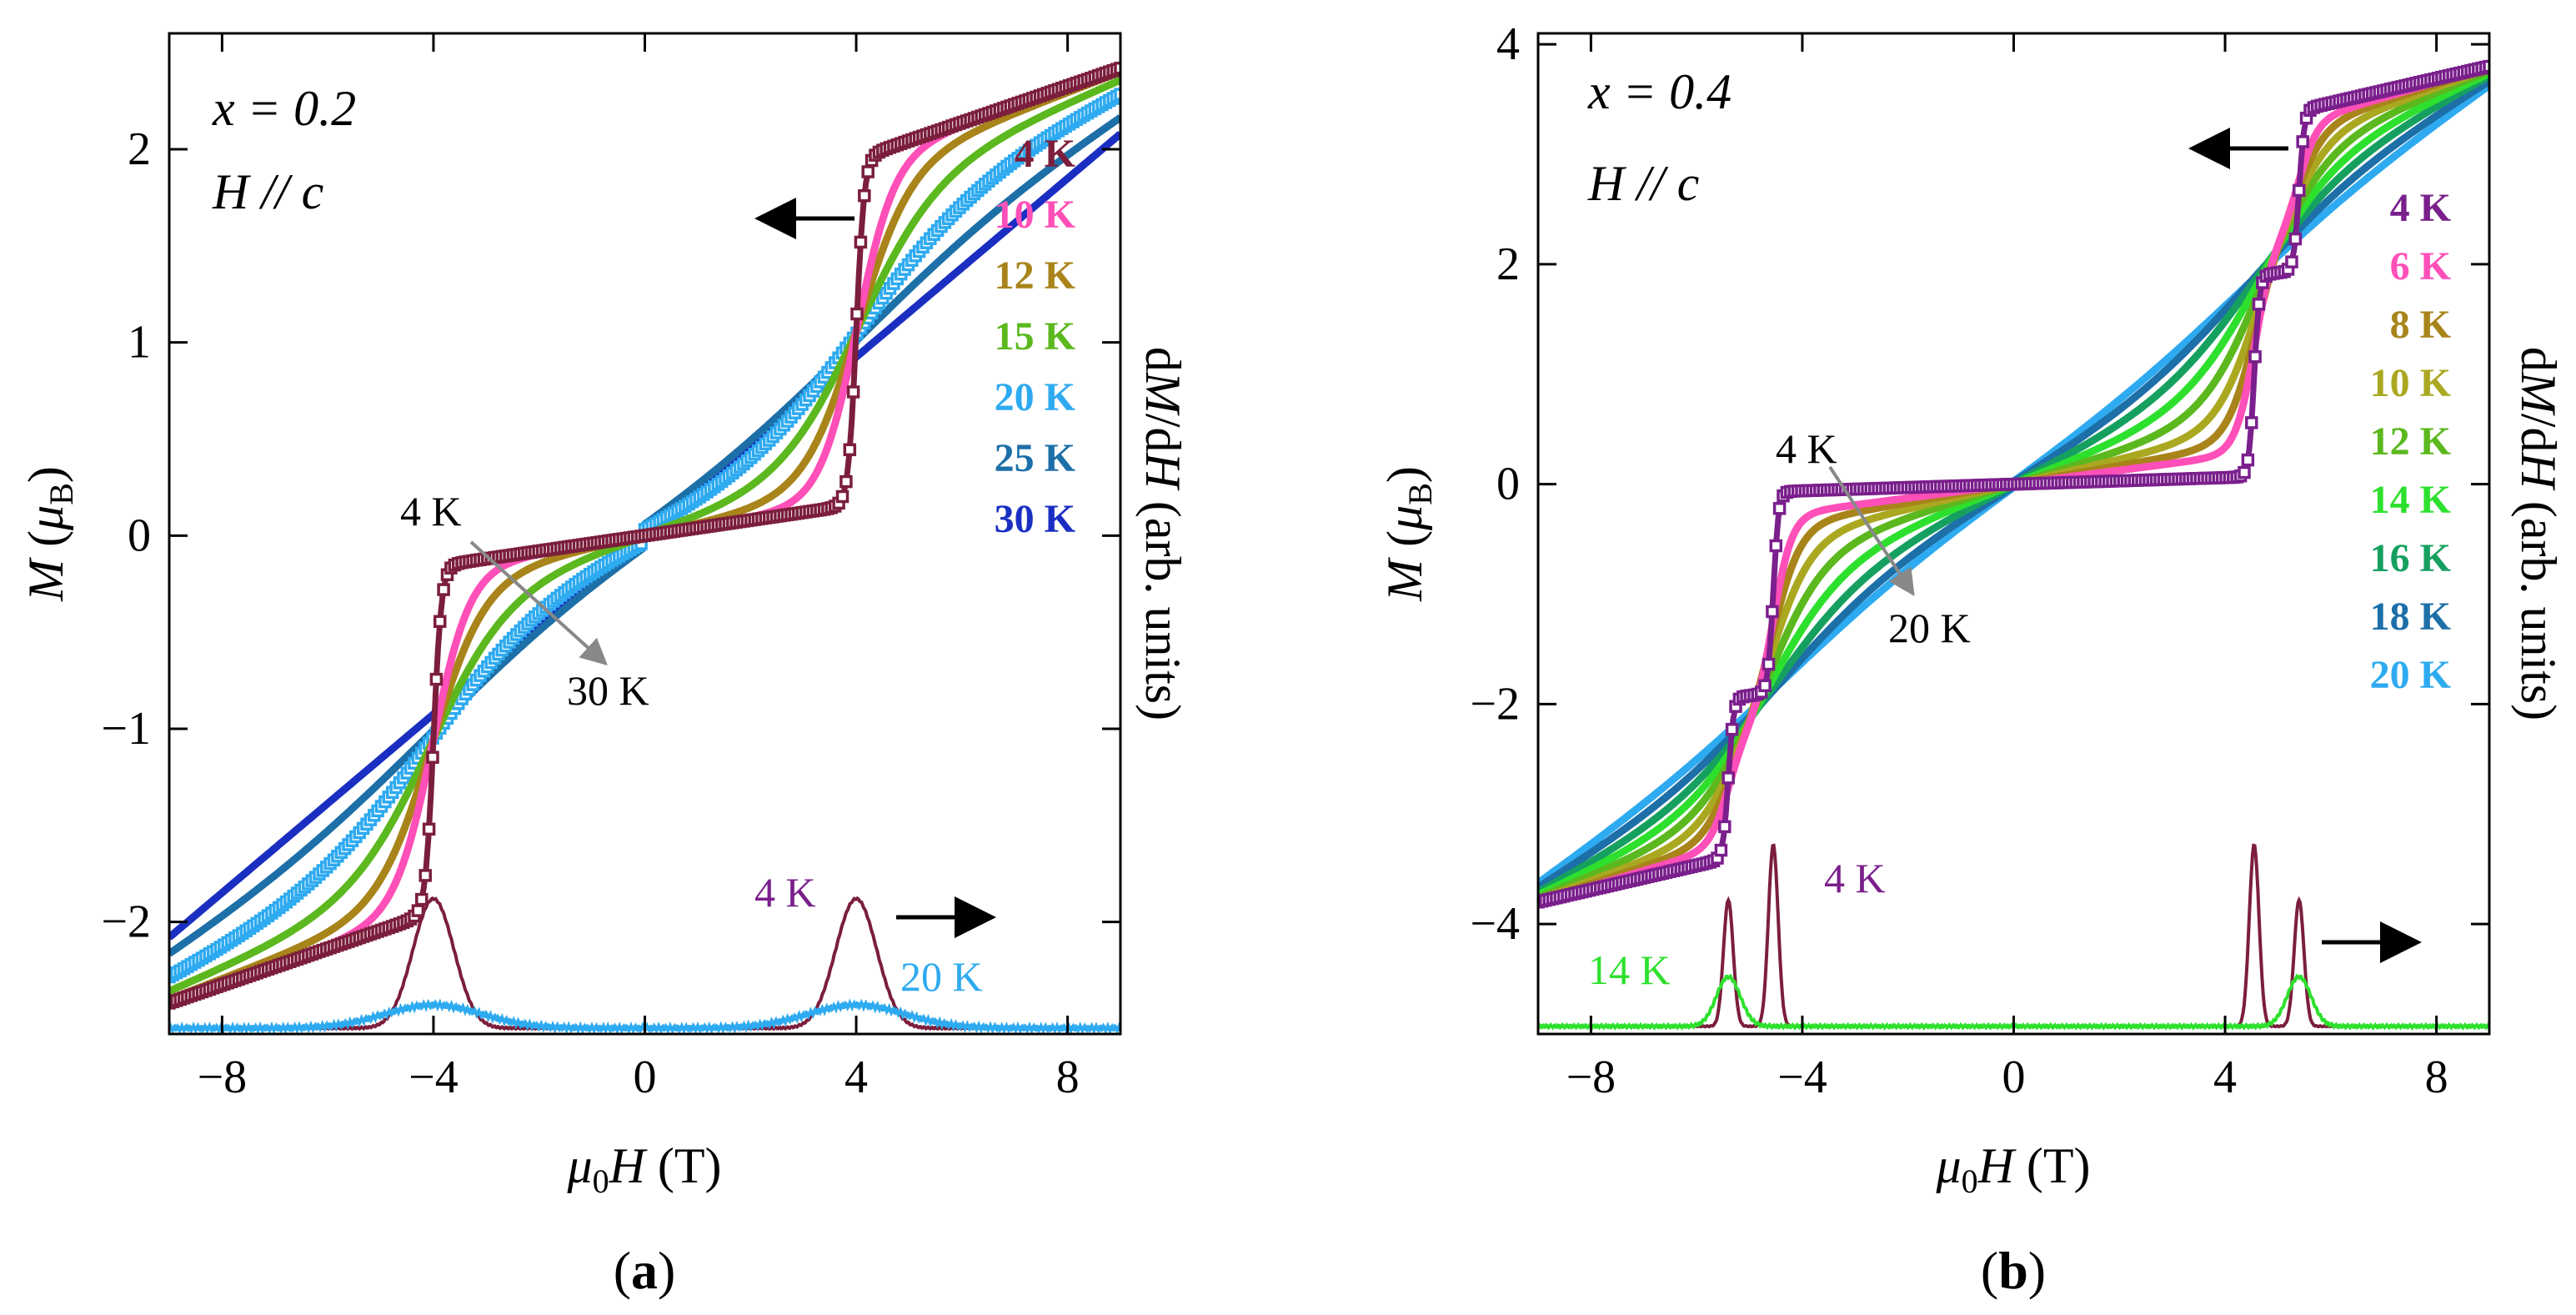 This screenshot has width=2576, height=1315. What do you see at coordinates (538, 603) in the screenshot?
I see `panel-a-trend-arrow` at bounding box center [538, 603].